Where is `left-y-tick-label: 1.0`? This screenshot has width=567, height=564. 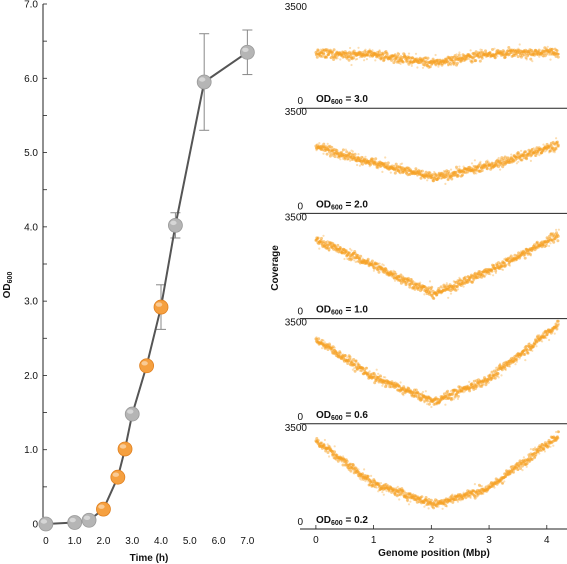 left-y-tick-label: 1.0 is located at coordinates (31, 450).